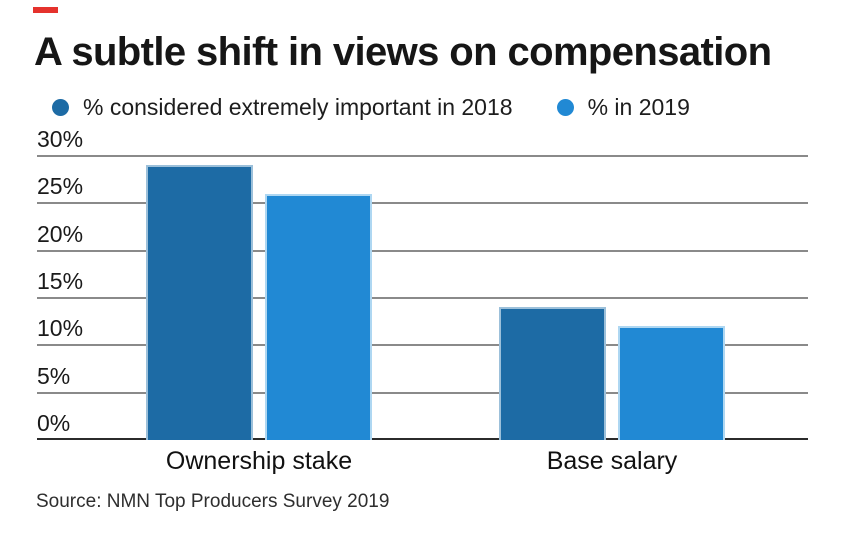  Describe the element at coordinates (638, 106) in the screenshot. I see `legend-label-2019: % in 2019` at that location.